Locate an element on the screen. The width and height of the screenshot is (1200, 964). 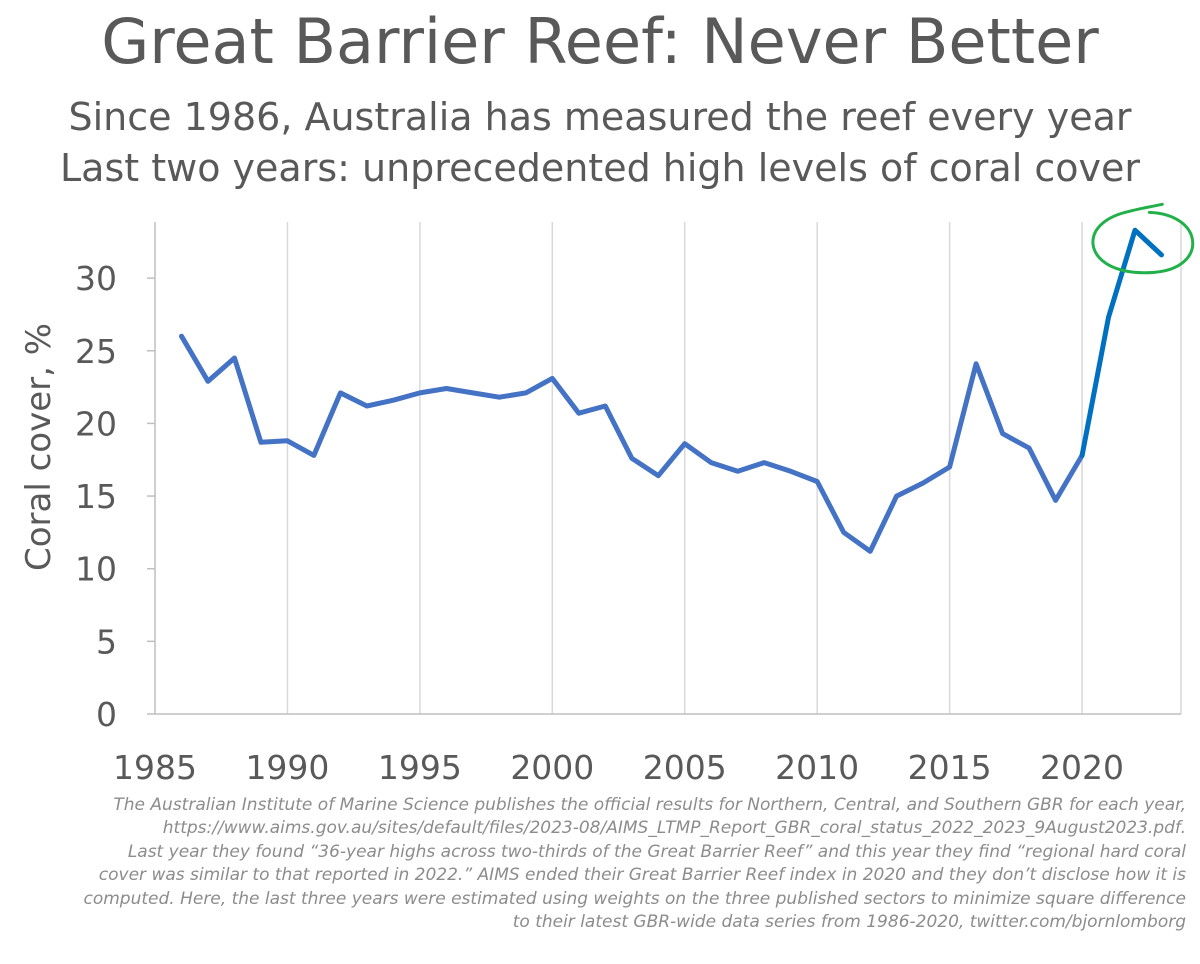
line-series-estimated is located at coordinates (1121, 342).